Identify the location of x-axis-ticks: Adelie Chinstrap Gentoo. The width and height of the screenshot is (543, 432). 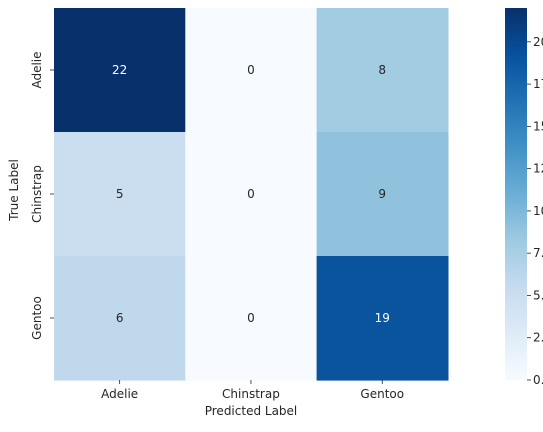
(252, 390).